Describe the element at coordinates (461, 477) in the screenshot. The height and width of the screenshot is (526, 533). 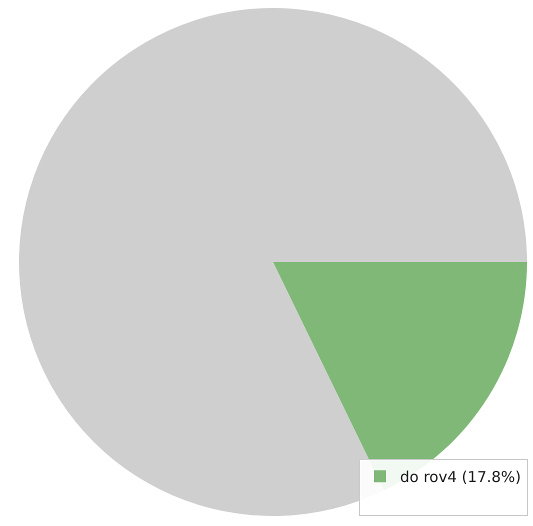
I see `legend-label: do rov4 (17.8%)` at that location.